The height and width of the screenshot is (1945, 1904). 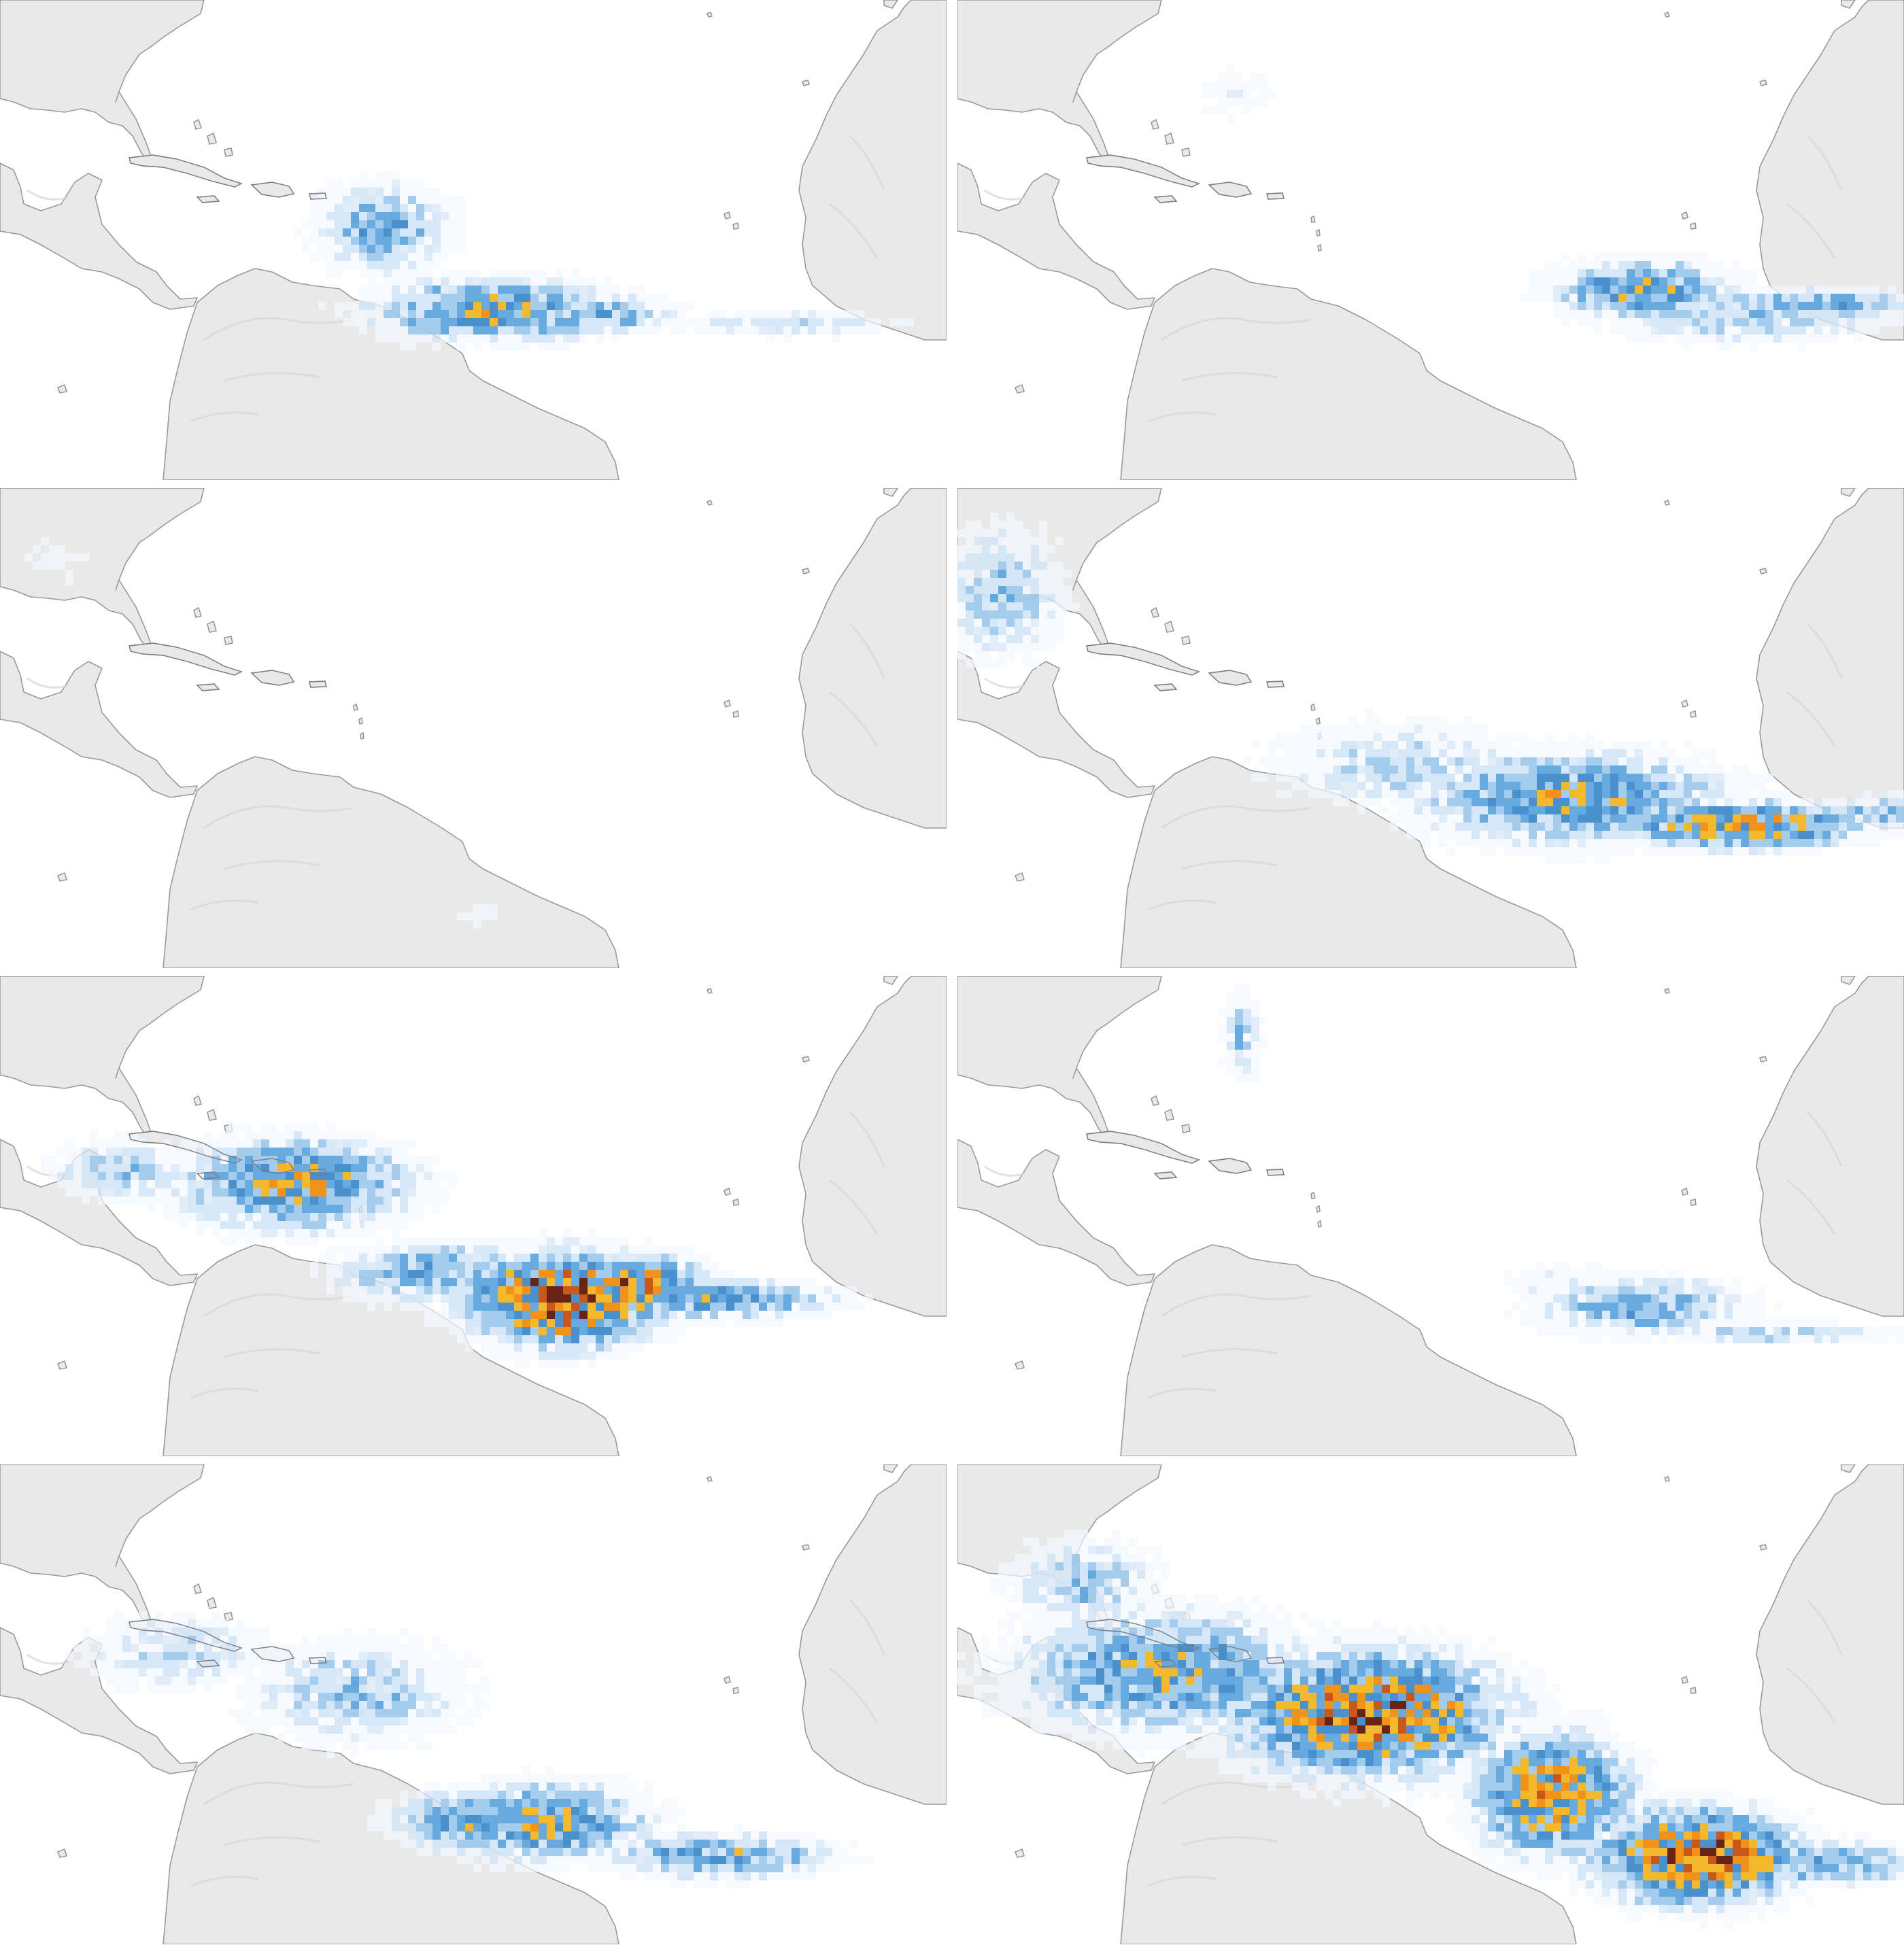 I want to click on island, so click(x=1667, y=991).